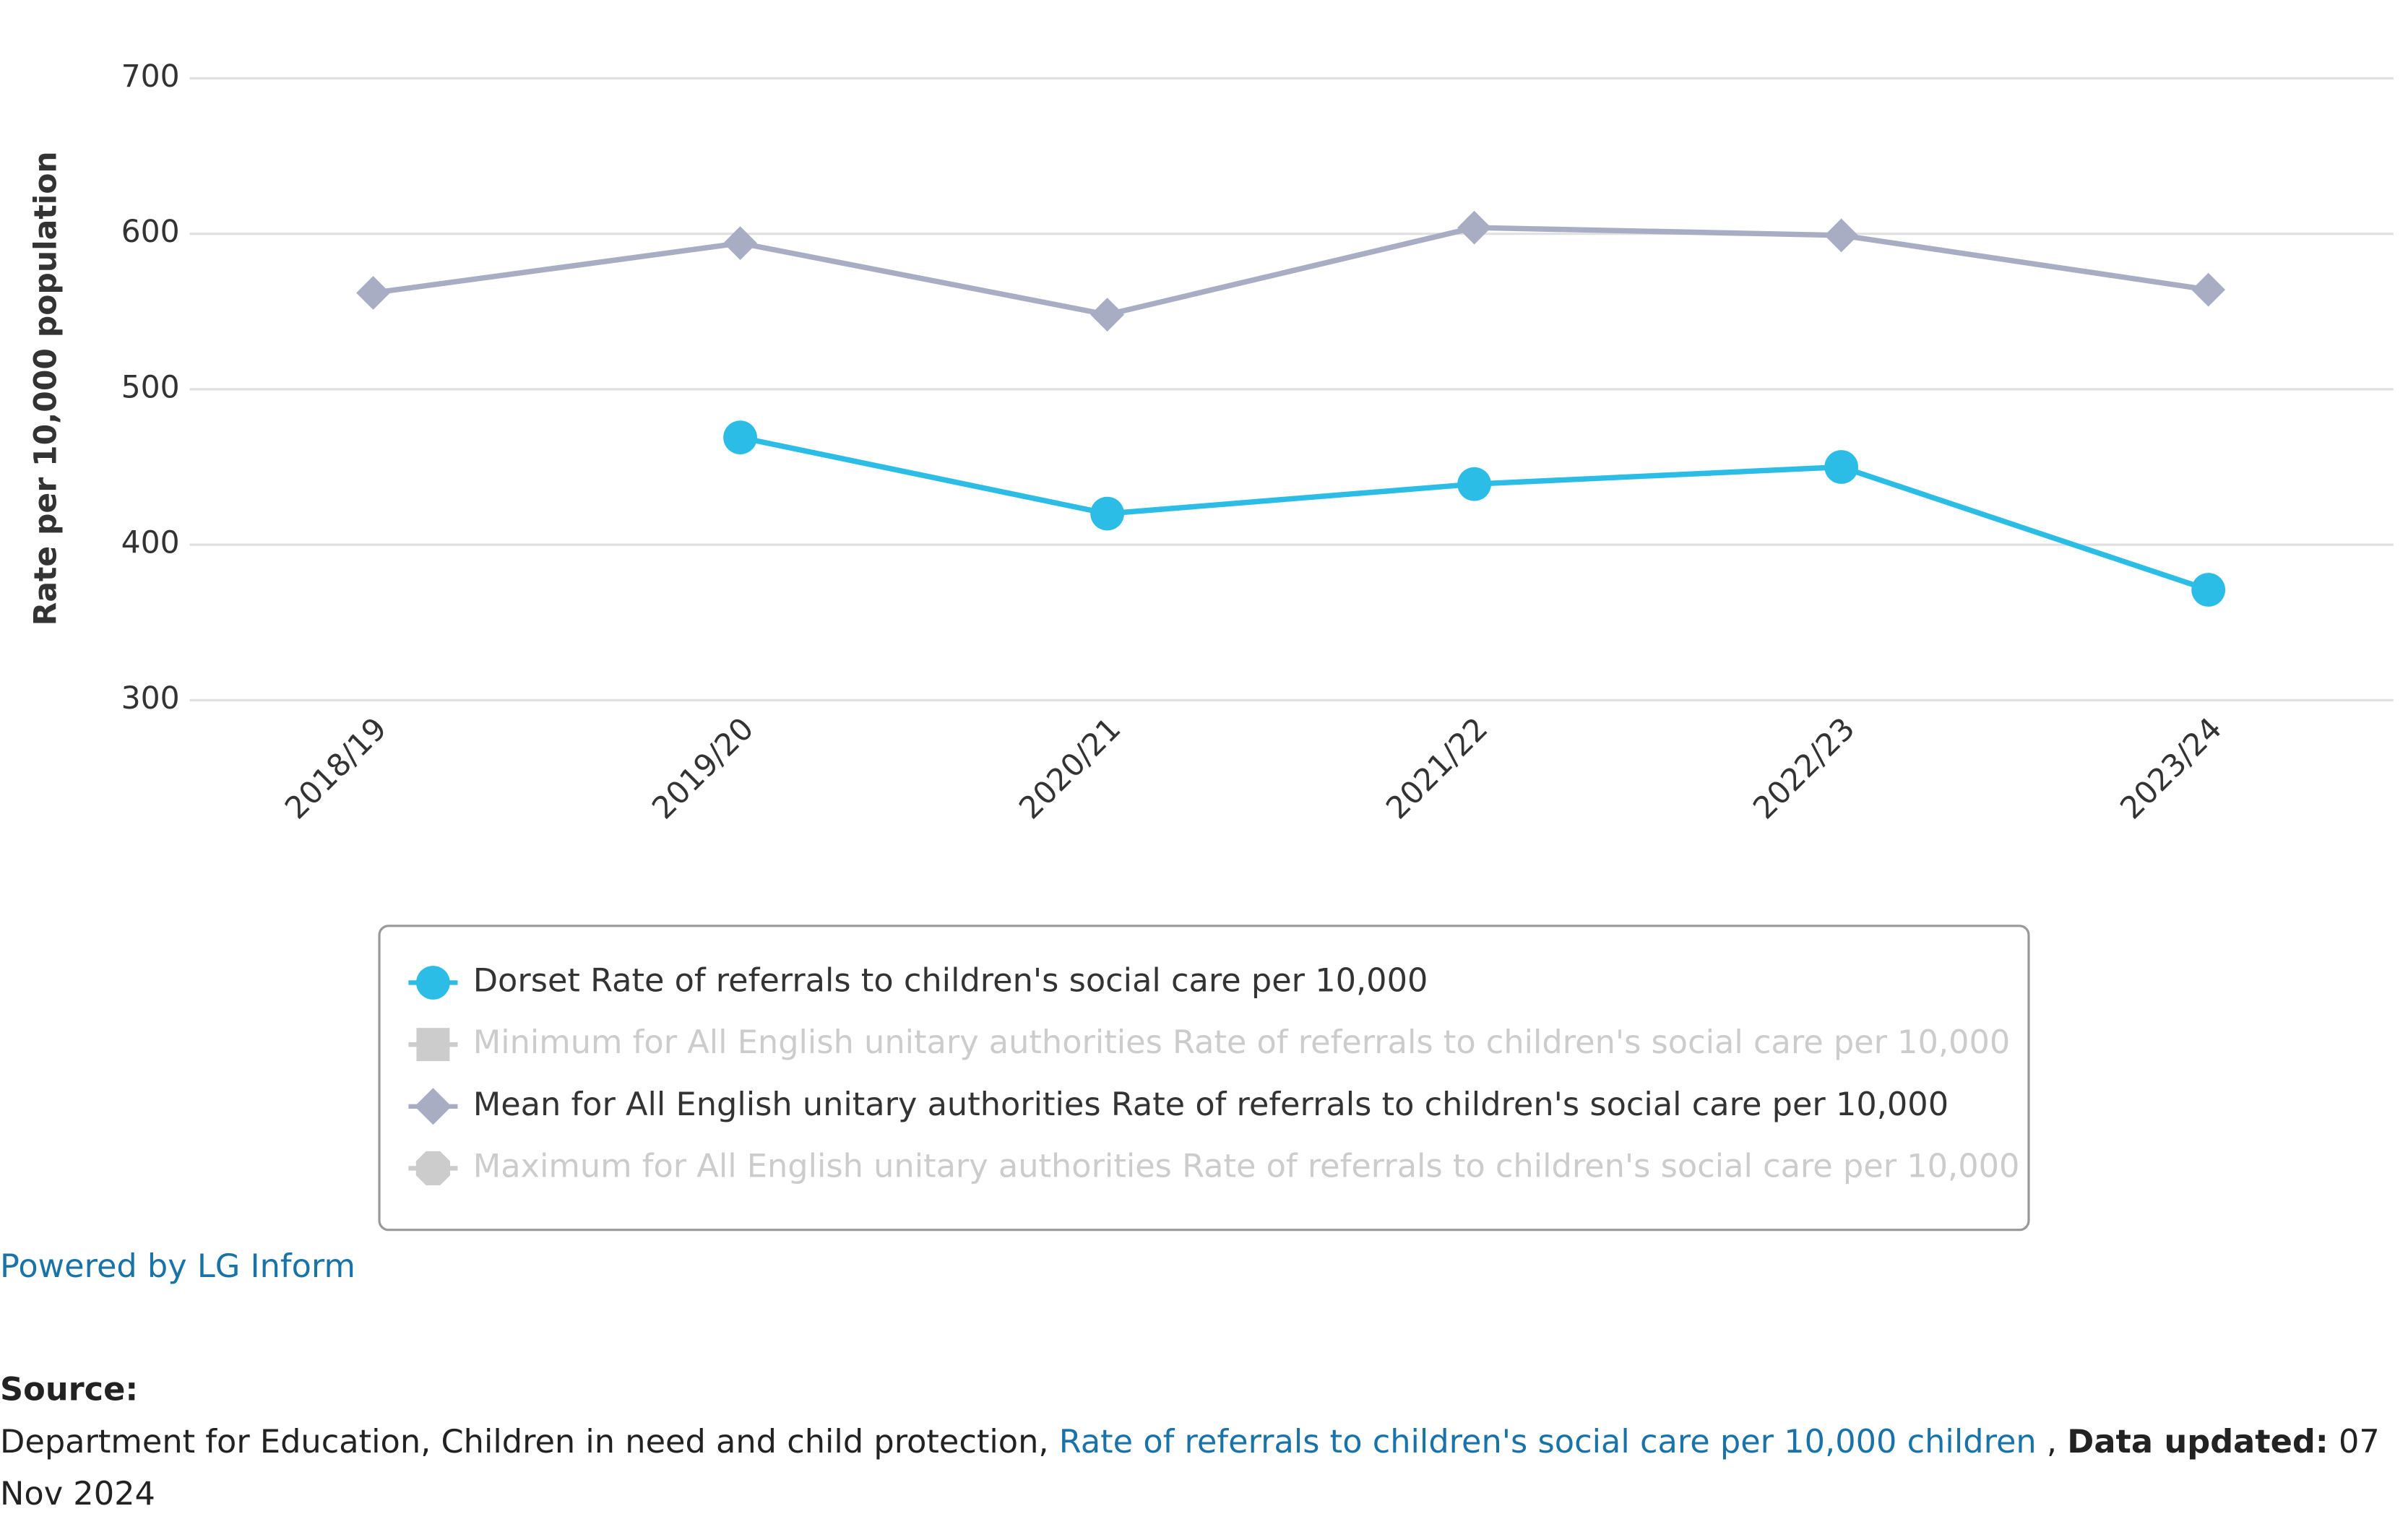 The height and width of the screenshot is (1519, 2408). I want to click on y-tick-label: 400, so click(150, 543).